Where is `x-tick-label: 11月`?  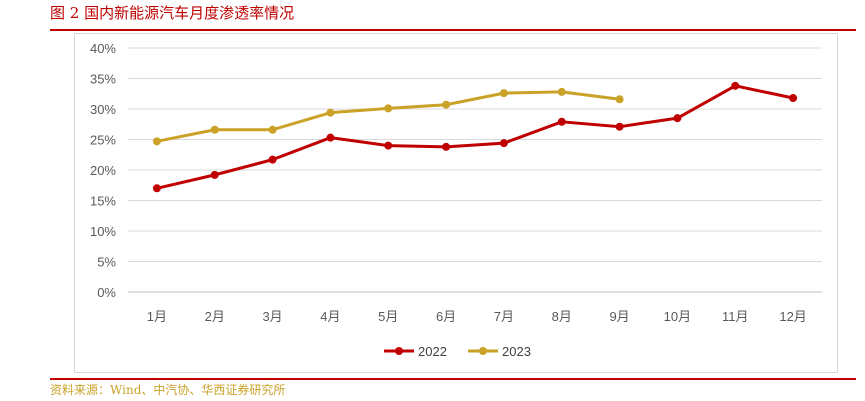
x-tick-label: 11月 is located at coordinates (735, 316).